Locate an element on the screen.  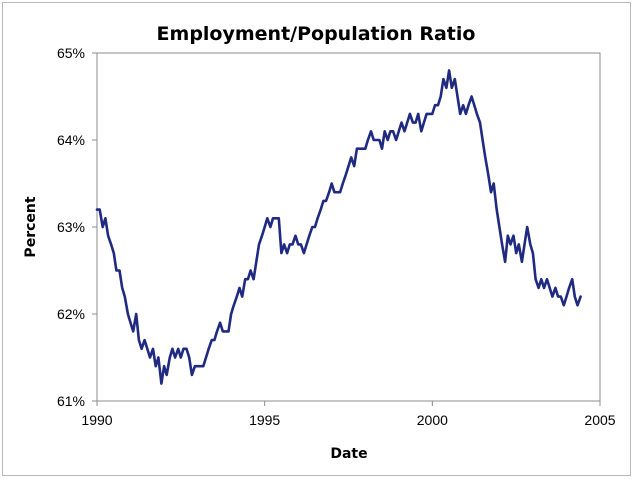
y-tick-label: 65% is located at coordinates (71, 53).